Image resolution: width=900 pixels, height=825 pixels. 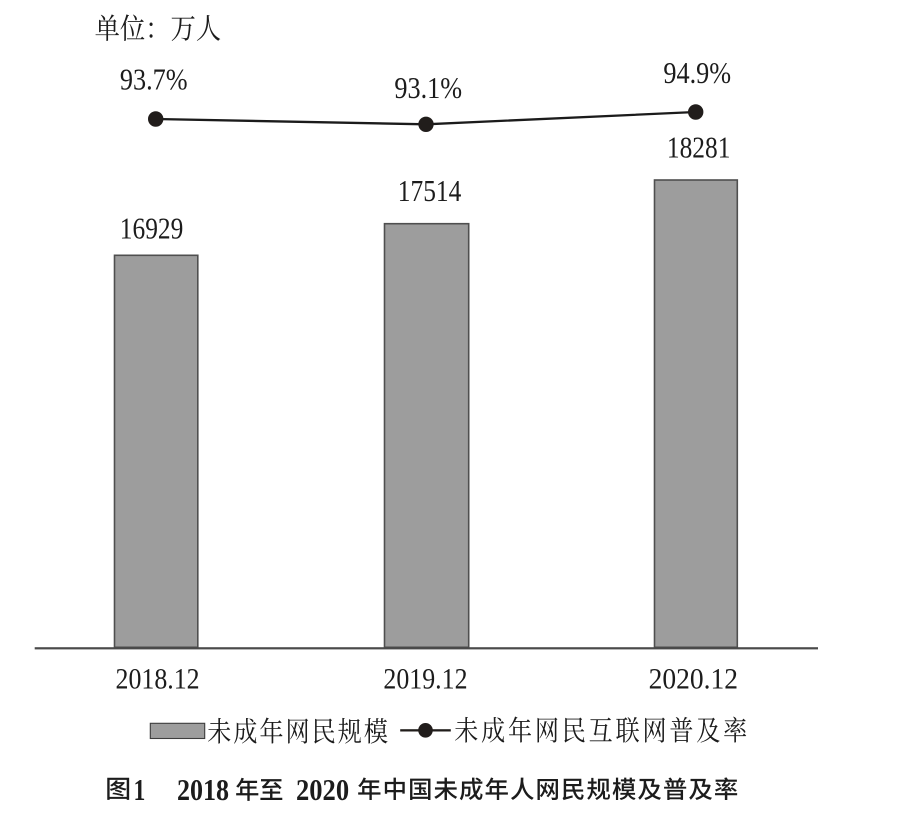 I want to click on svg-text: 2020.12, so click(x=693, y=680).